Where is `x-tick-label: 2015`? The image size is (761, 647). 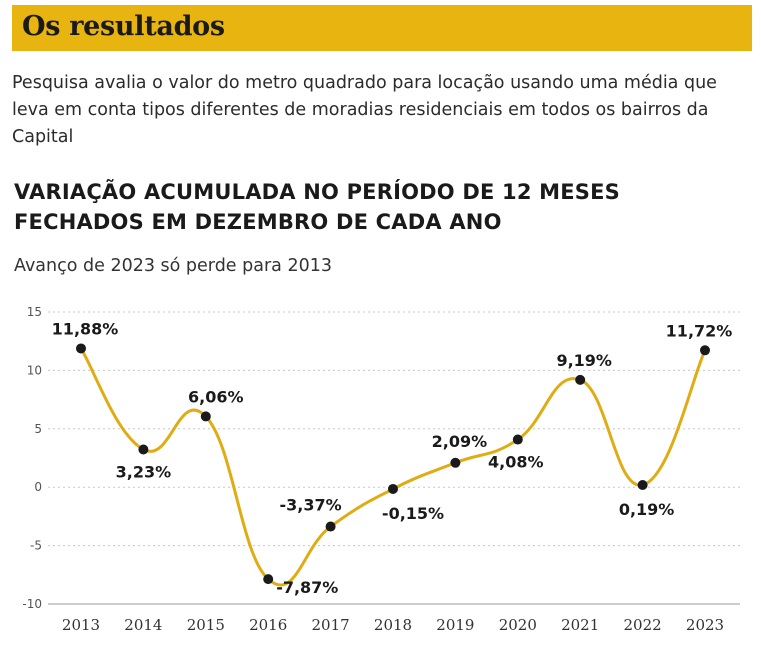
x-tick-label: 2015 is located at coordinates (206, 625).